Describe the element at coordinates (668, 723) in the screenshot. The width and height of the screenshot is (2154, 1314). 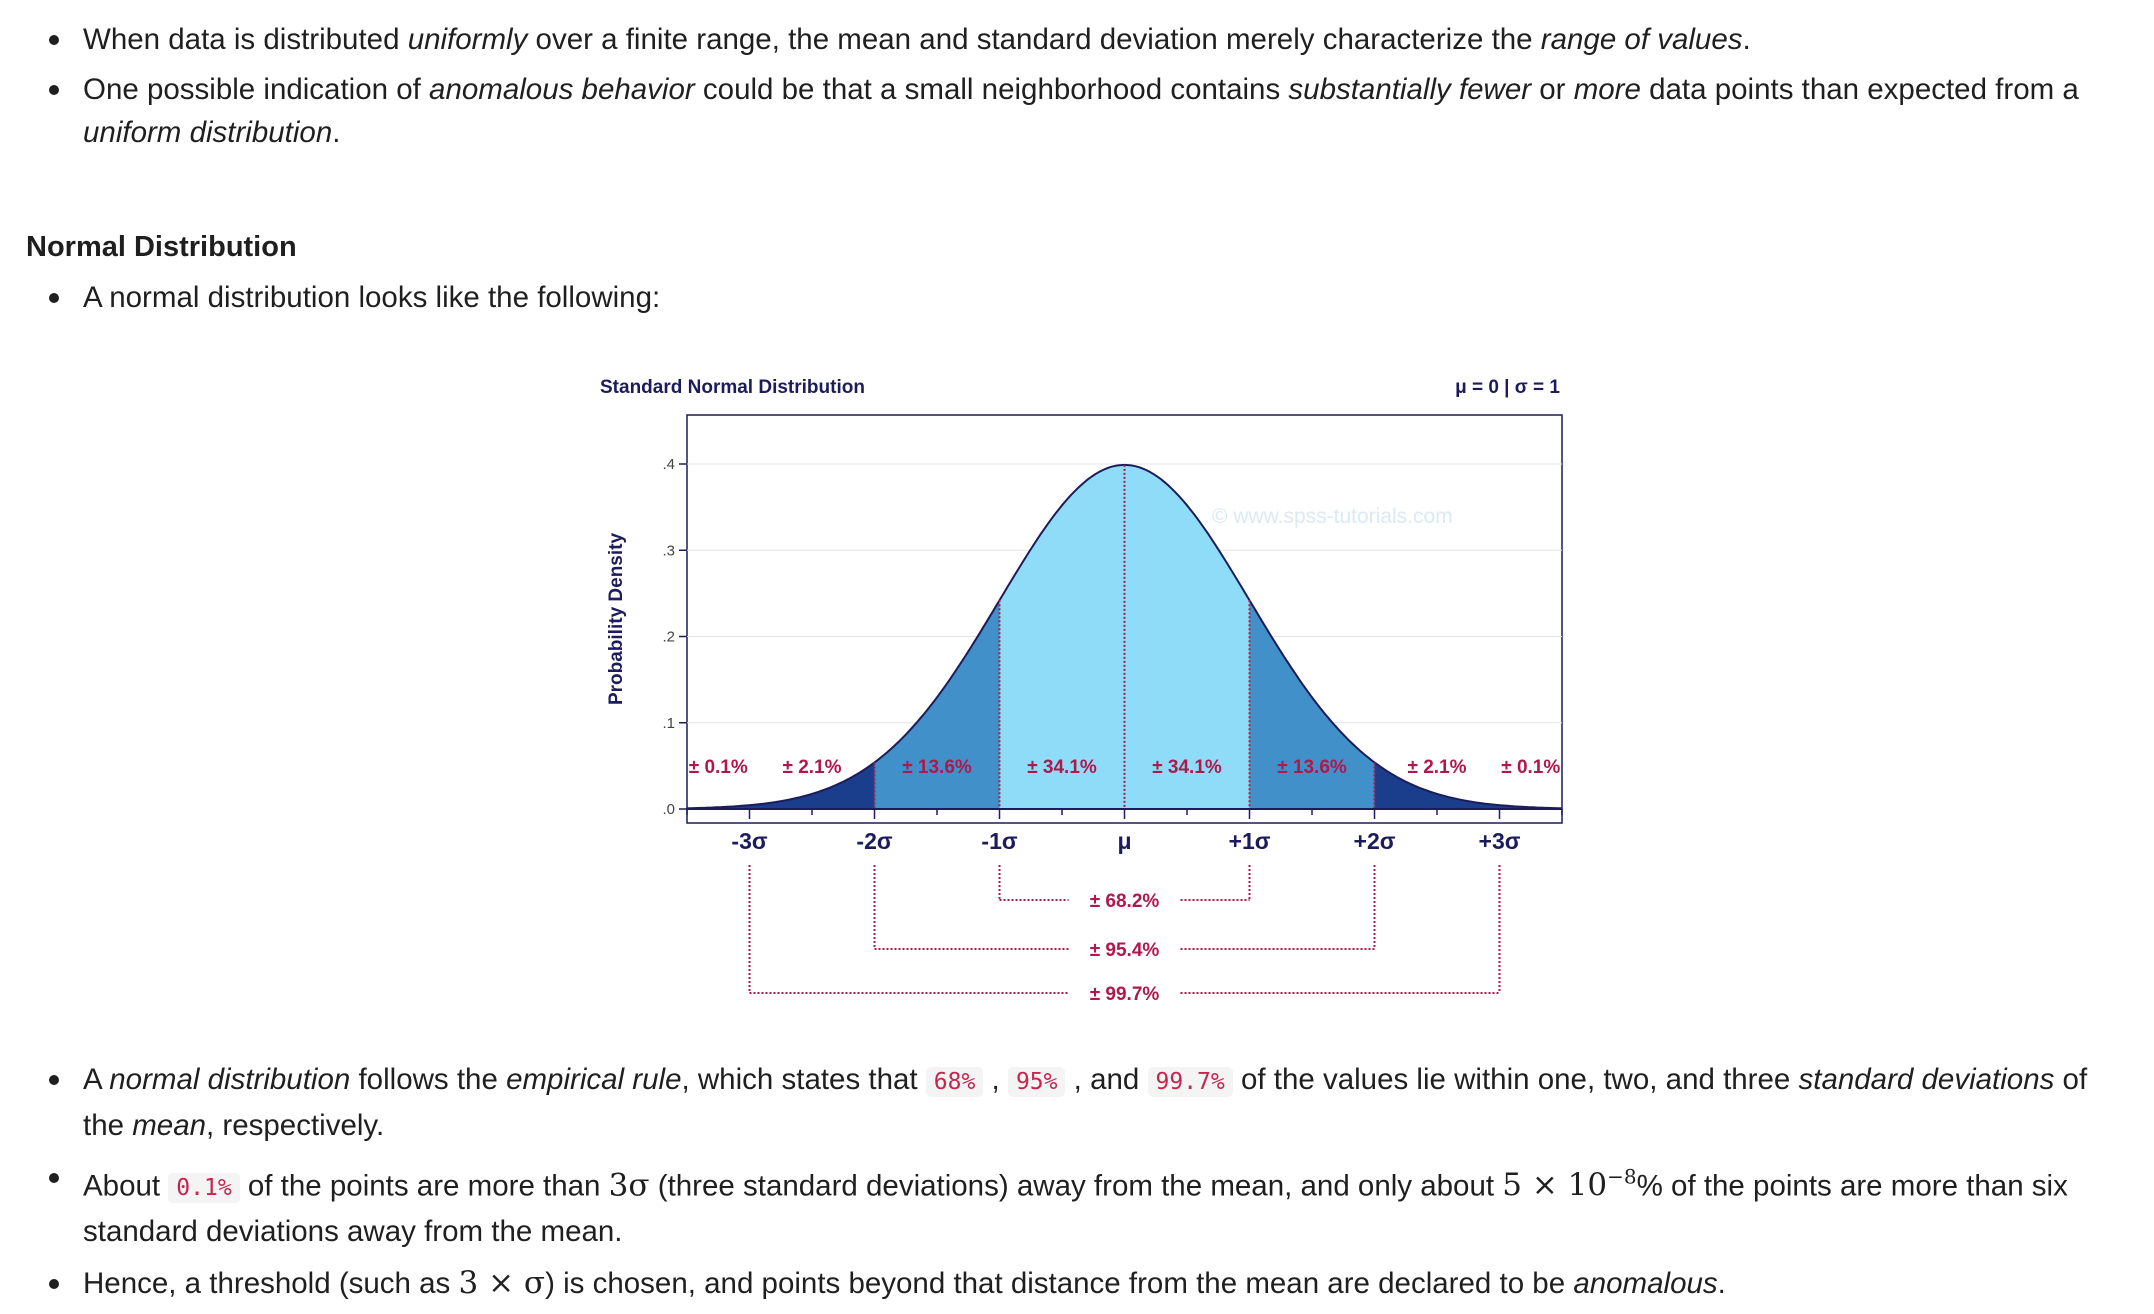
I see `y-tick-label: .1` at that location.